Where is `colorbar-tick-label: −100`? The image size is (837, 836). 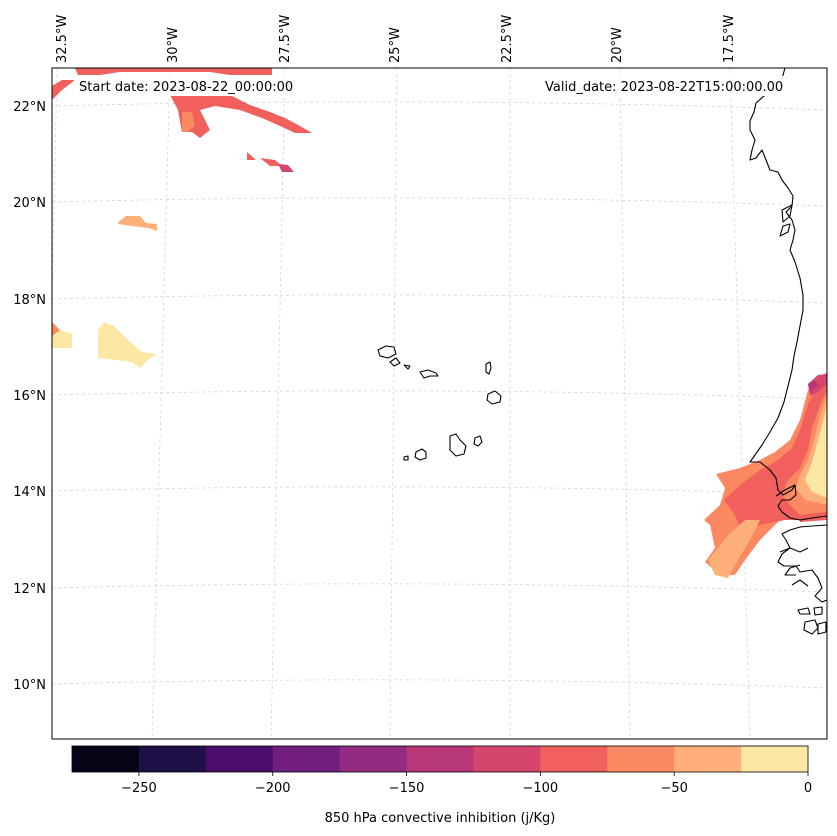 colorbar-tick-label: −100 is located at coordinates (541, 788).